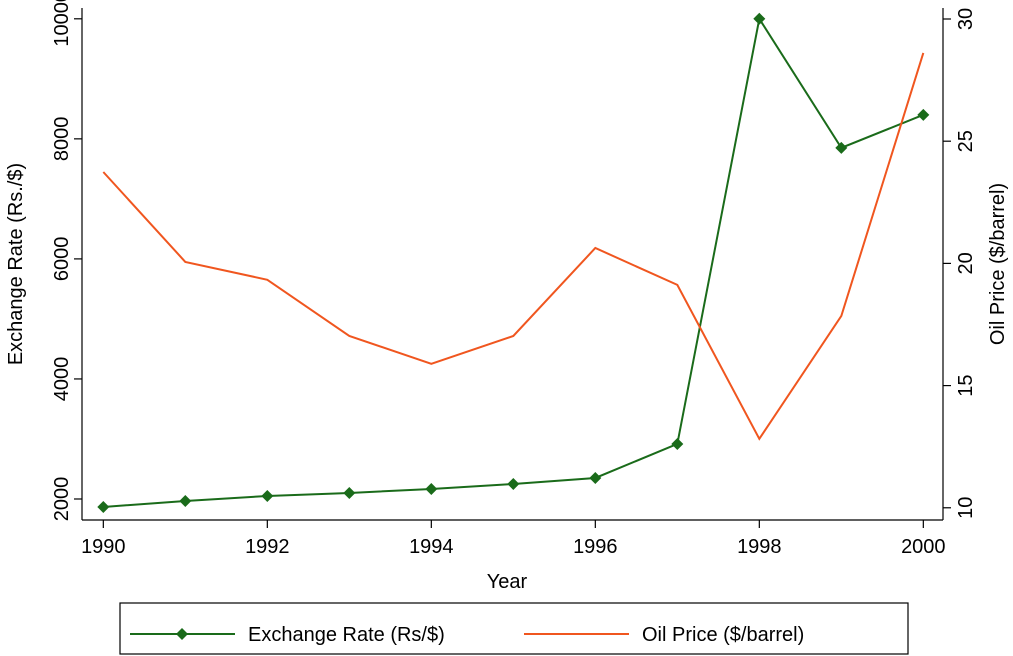 Image resolution: width=1013 pixels, height=656 pixels. What do you see at coordinates (267, 547) in the screenshot?
I see `x-tick-label: 1992` at bounding box center [267, 547].